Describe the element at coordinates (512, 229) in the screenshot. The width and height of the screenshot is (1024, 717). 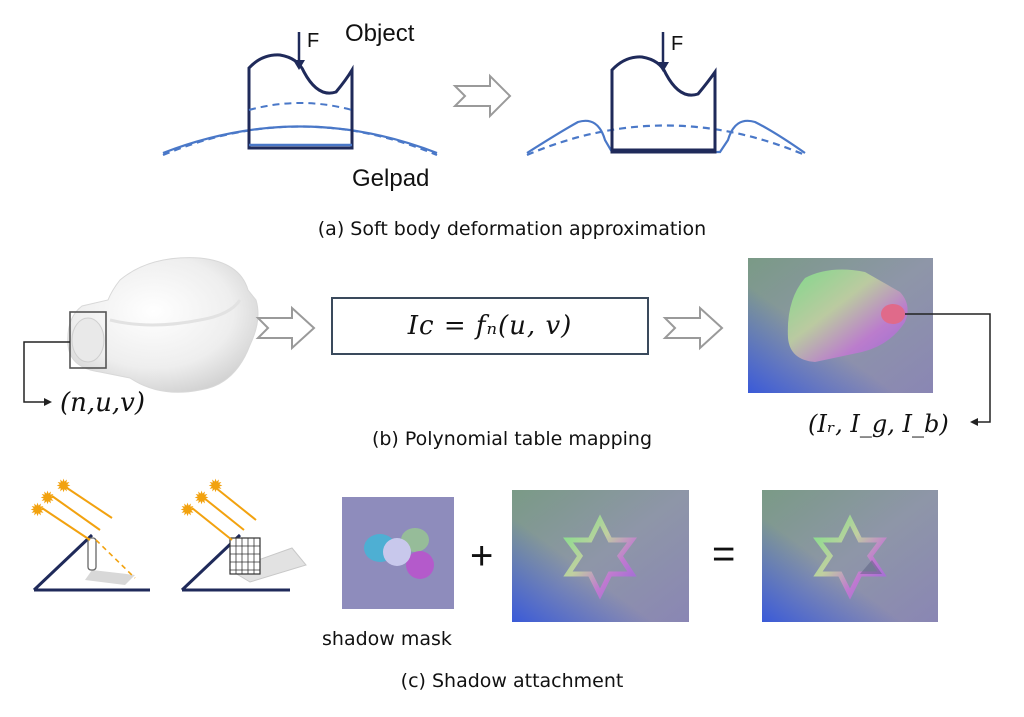
I see `caption-a: (a) Soft body deformation approximation` at that location.